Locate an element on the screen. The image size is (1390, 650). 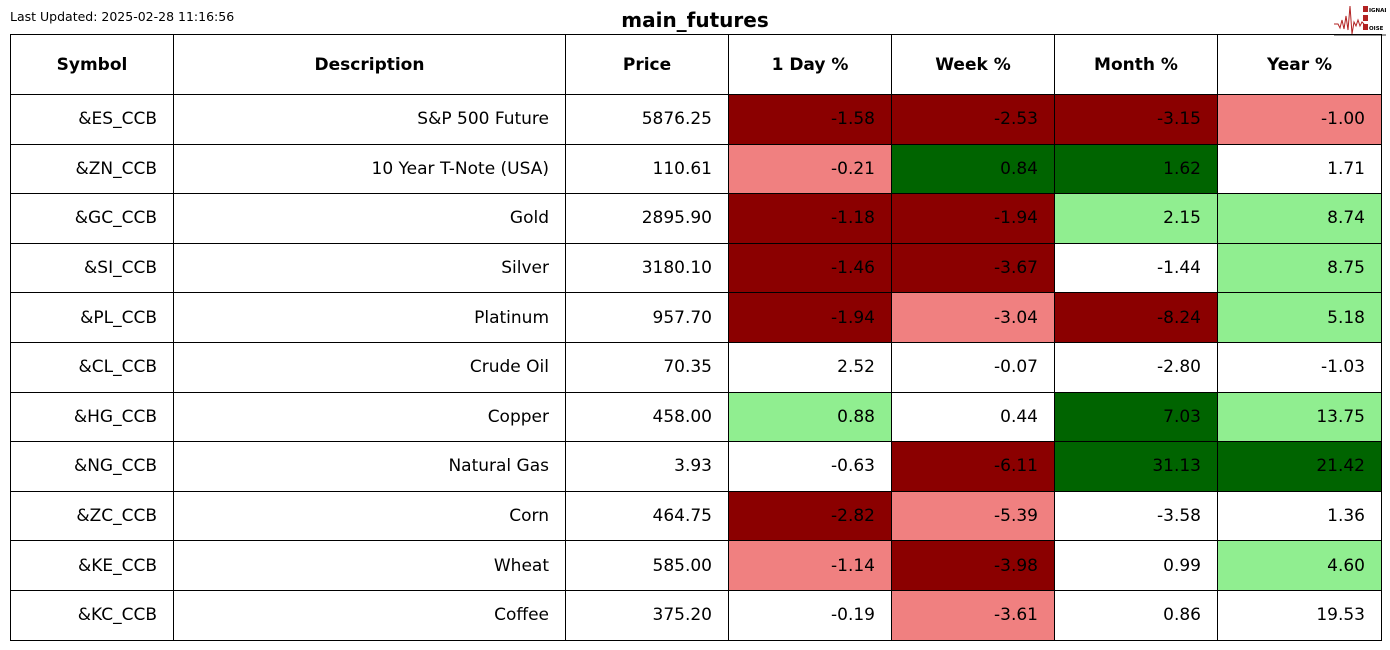
year-change-cell: -1.03 is located at coordinates (1299, 367).